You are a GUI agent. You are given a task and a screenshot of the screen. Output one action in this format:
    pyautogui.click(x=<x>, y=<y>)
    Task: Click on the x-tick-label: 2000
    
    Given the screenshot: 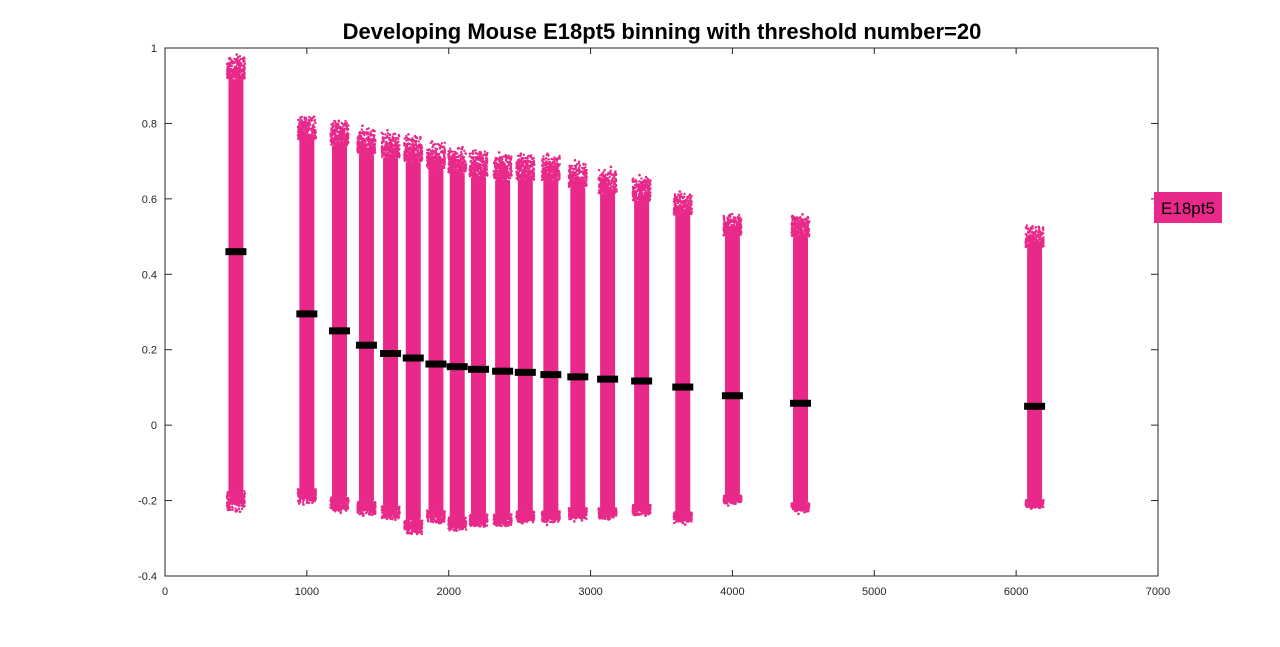 What is the action you would take?
    pyautogui.click(x=448, y=592)
    